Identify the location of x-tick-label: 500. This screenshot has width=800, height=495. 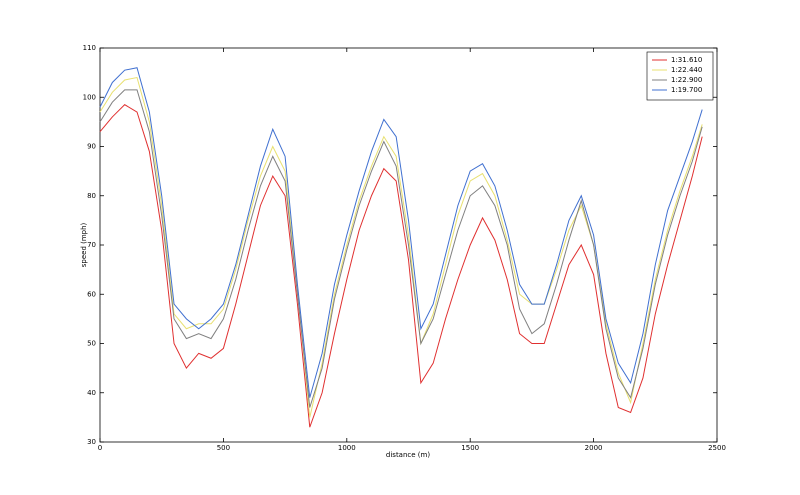
(223, 448).